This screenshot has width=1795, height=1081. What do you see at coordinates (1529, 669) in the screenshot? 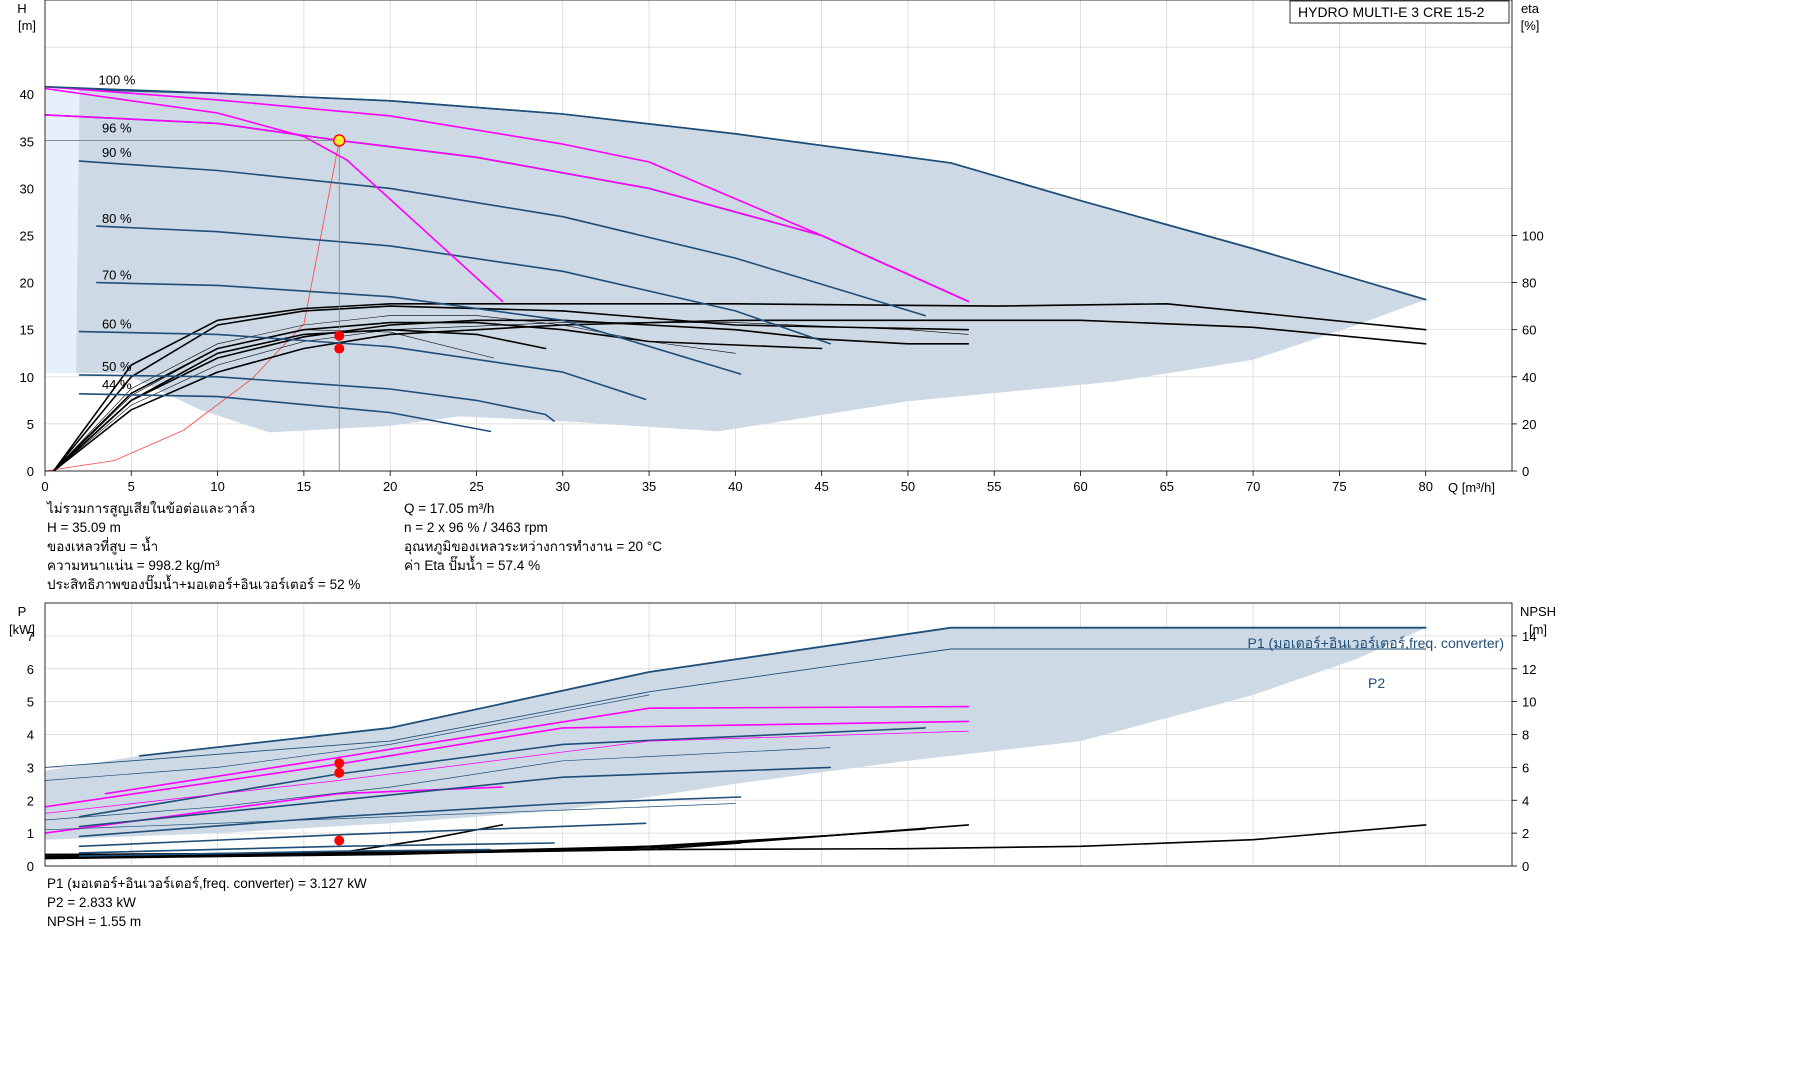
I see `y2-tick-label: 12` at bounding box center [1529, 669].